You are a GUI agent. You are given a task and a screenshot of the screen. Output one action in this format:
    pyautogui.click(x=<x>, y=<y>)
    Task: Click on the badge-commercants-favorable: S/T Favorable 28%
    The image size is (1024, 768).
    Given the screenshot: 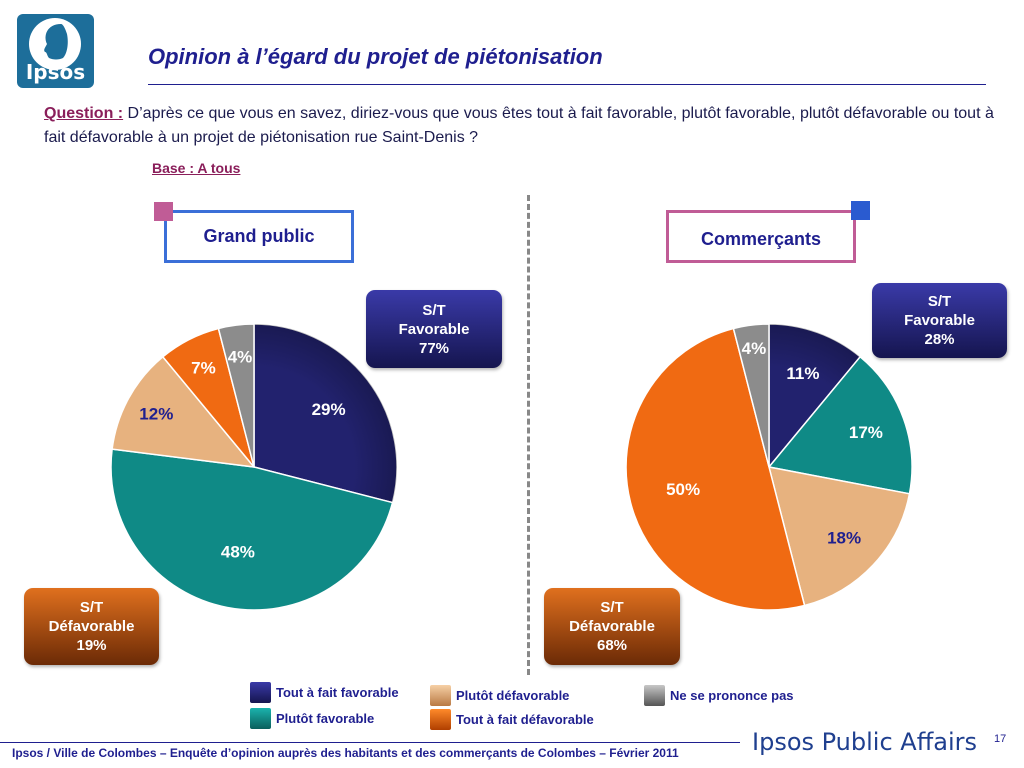 What is the action you would take?
    pyautogui.click(x=939, y=320)
    